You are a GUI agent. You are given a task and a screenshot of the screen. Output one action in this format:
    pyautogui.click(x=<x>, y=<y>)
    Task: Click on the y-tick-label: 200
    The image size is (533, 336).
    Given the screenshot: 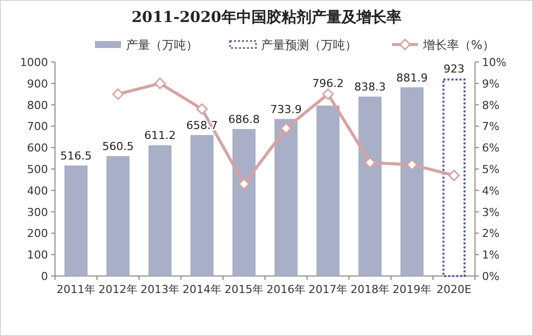 What is the action you would take?
    pyautogui.click(x=37, y=233)
    